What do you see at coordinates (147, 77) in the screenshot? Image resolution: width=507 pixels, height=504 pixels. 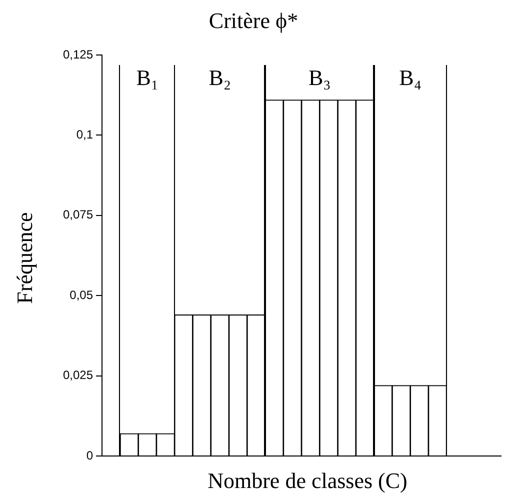 I see `annotation: B₁` at bounding box center [147, 77].